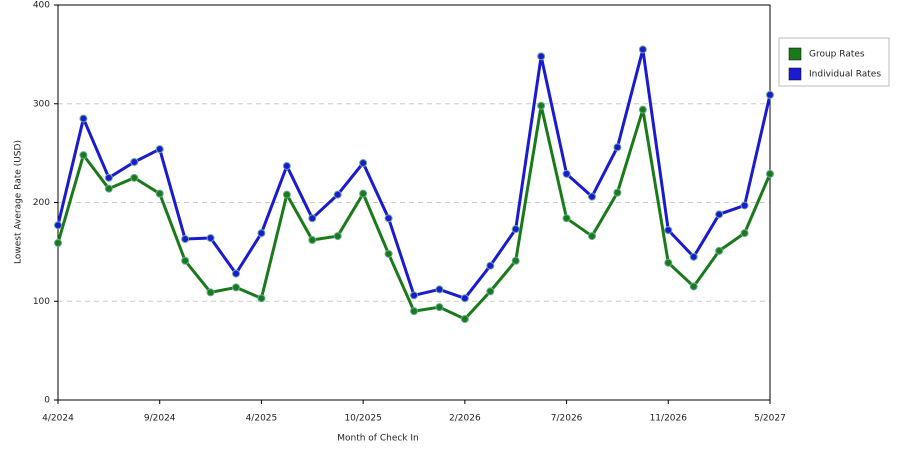  What do you see at coordinates (669, 419) in the screenshot?
I see `x-tick-label: 11/2026` at bounding box center [669, 419].